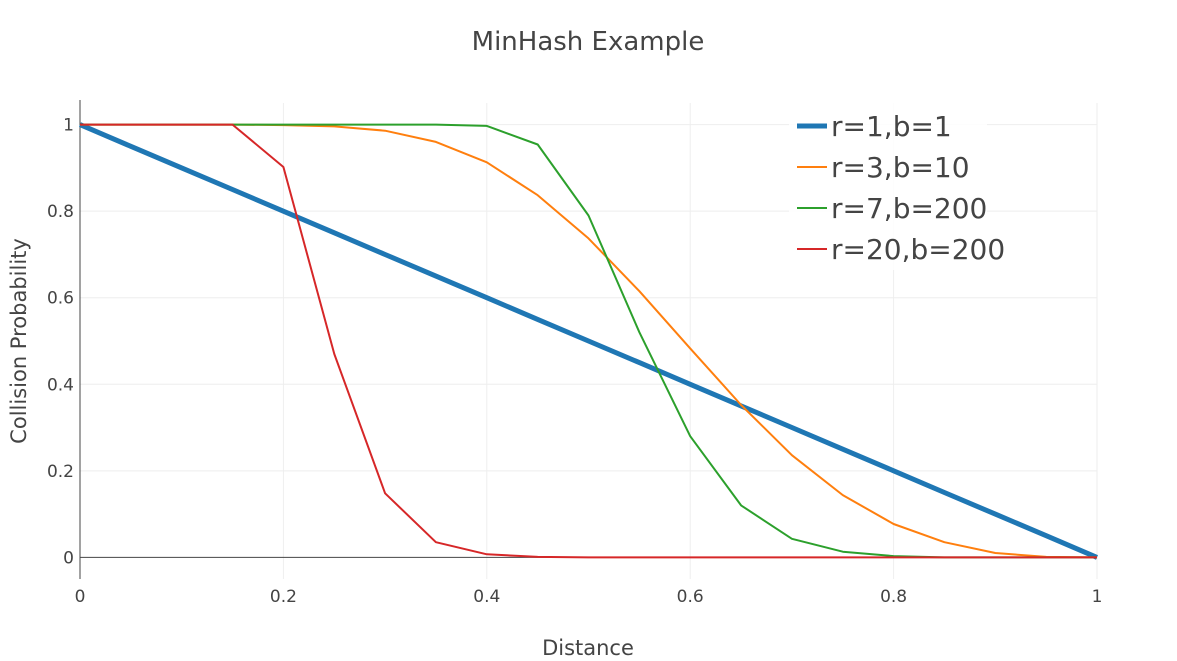 This screenshot has width=1177, height=661. Describe the element at coordinates (690, 597) in the screenshot. I see `x-tick-label: 0.6` at that location.